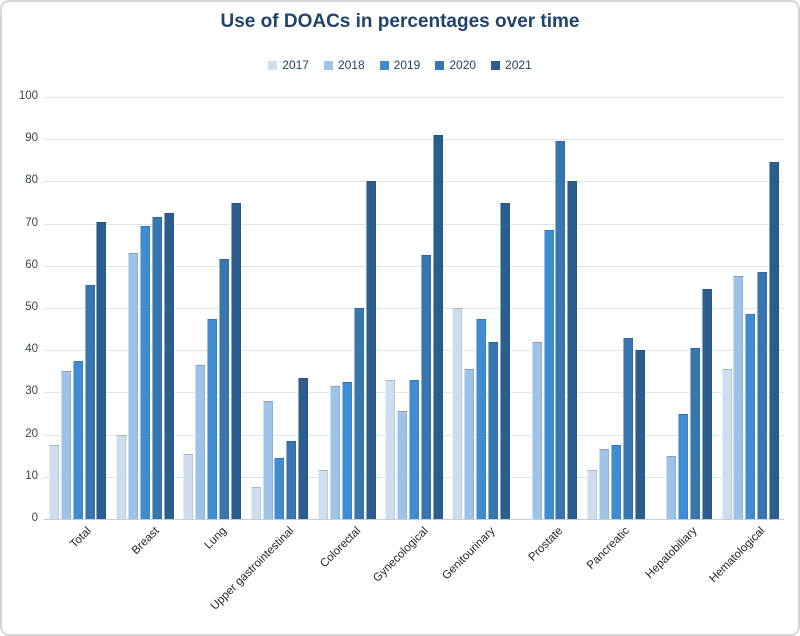 The image size is (800, 636). I want to click on y-axis-tick-label-80: 80, so click(31, 180).